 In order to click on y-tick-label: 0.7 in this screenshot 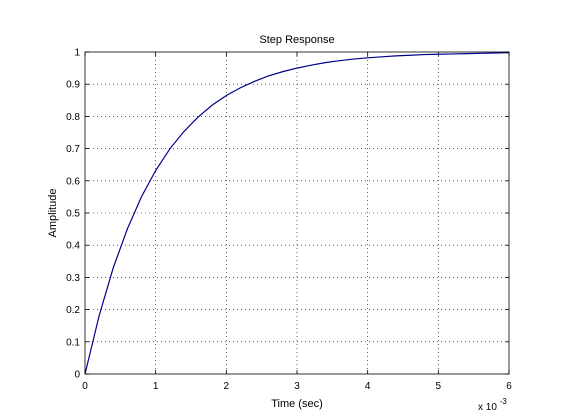, I will do `click(73, 149)`.